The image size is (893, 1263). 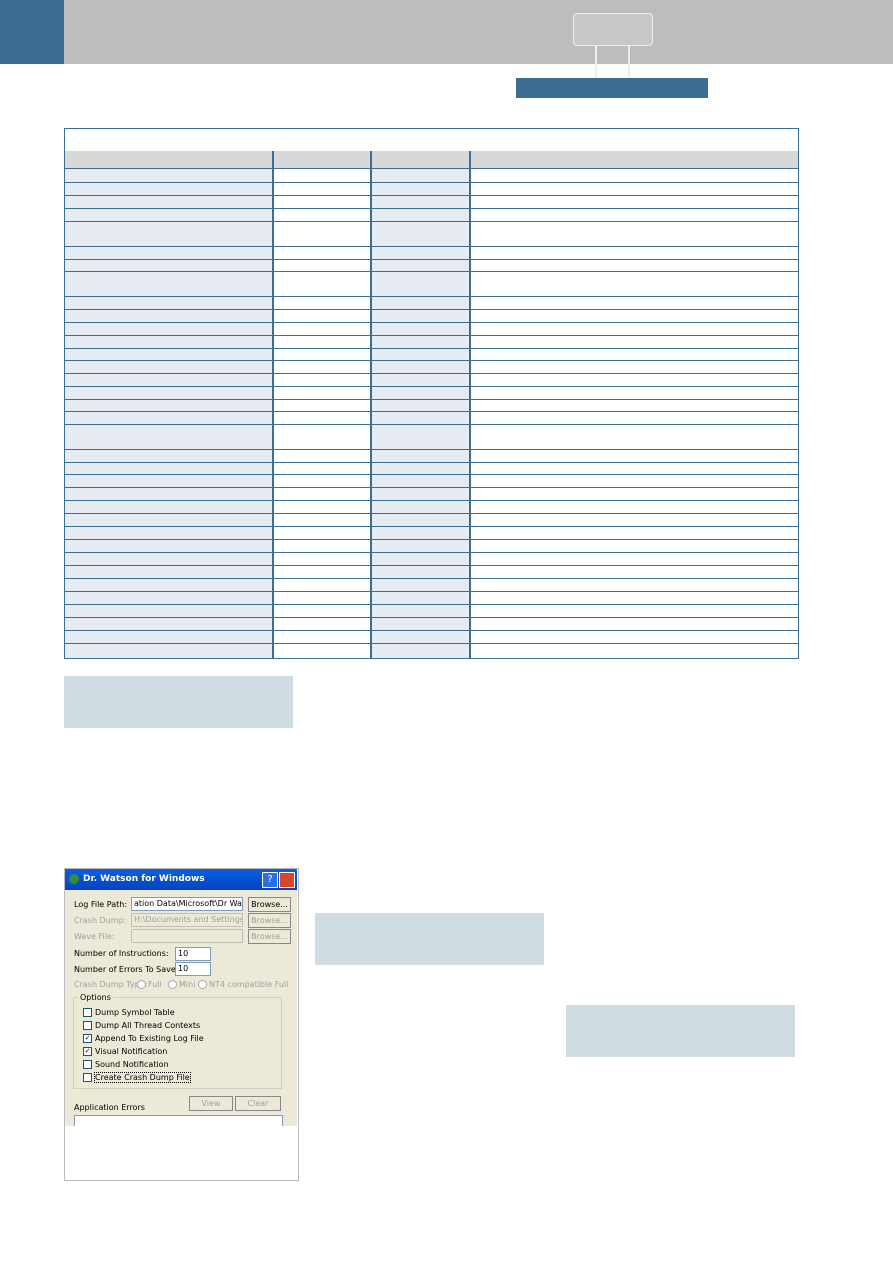 What do you see at coordinates (187, 904) in the screenshot?
I see `field-input: ation Data\Microsoft\Dr Watson` at bounding box center [187, 904].